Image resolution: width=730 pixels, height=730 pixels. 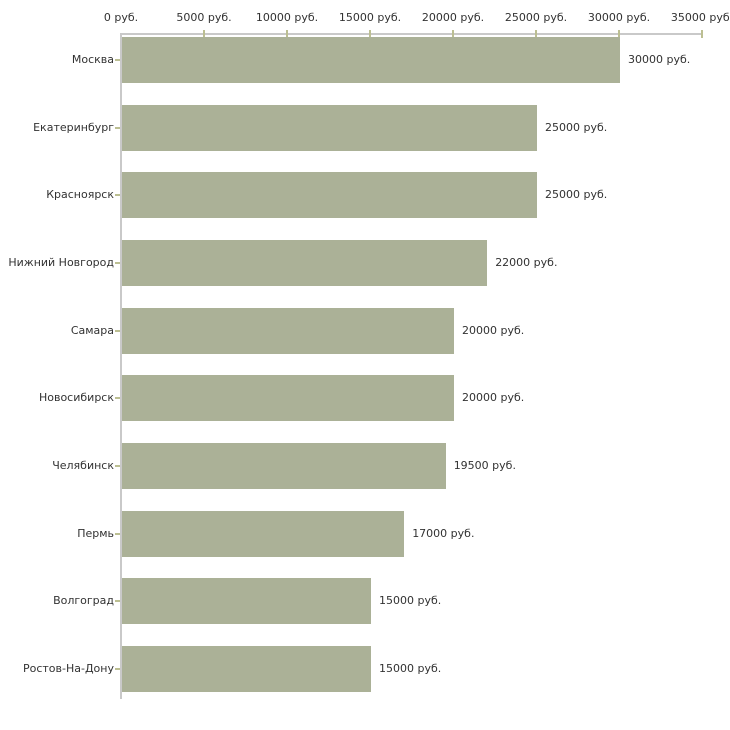 What do you see at coordinates (73, 127) in the screenshot?
I see `category-label: Екатеринбург` at bounding box center [73, 127].